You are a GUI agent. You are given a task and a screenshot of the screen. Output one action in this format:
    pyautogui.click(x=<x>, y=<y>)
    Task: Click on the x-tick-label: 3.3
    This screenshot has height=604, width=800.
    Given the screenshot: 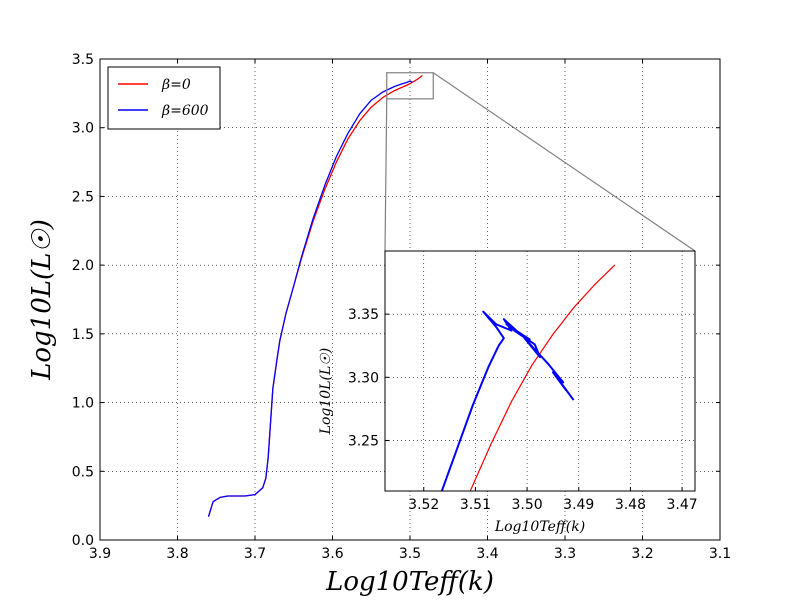 What is the action you would take?
    pyautogui.click(x=565, y=554)
    